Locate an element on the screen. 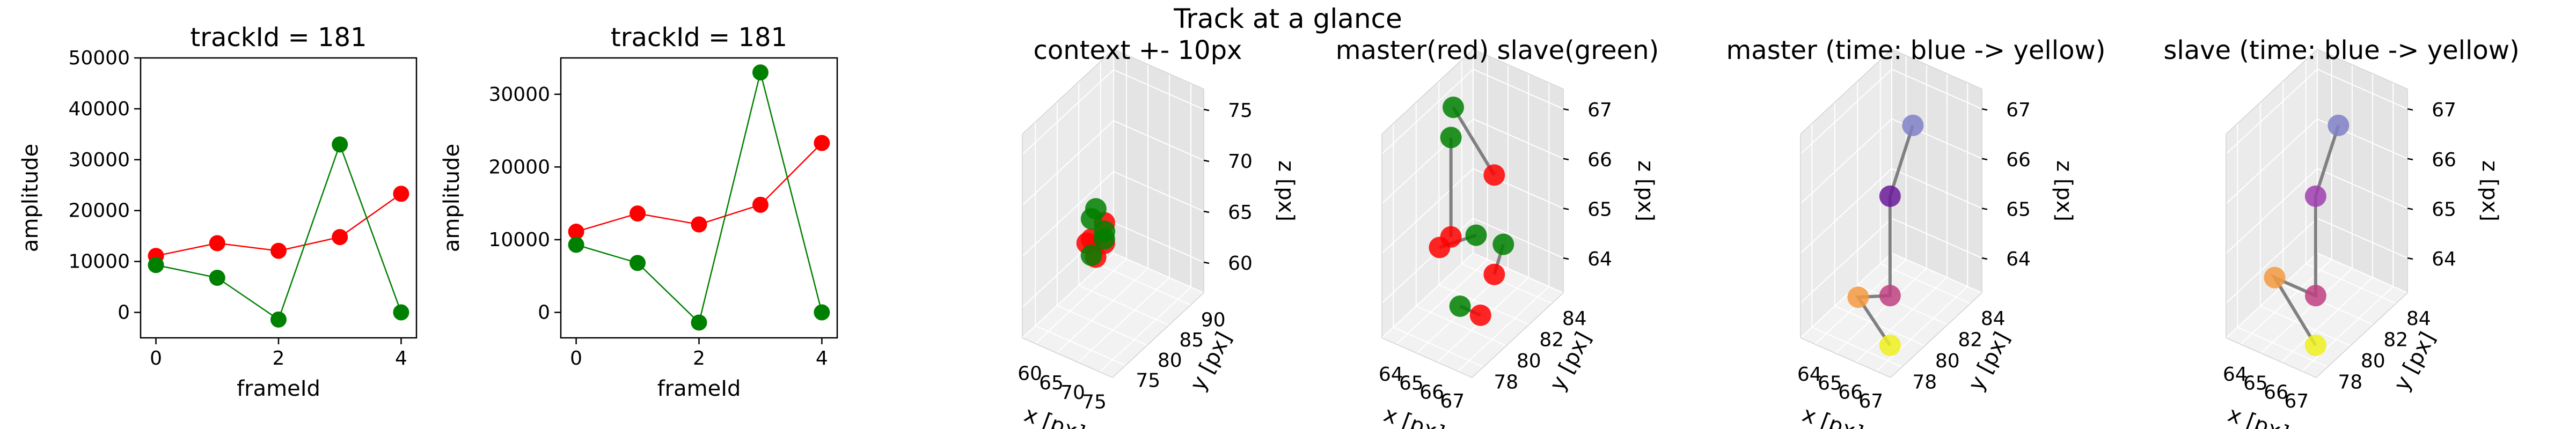 The image size is (2576, 429). x-axis-label: x [px] is located at coordinates (1832, 415).